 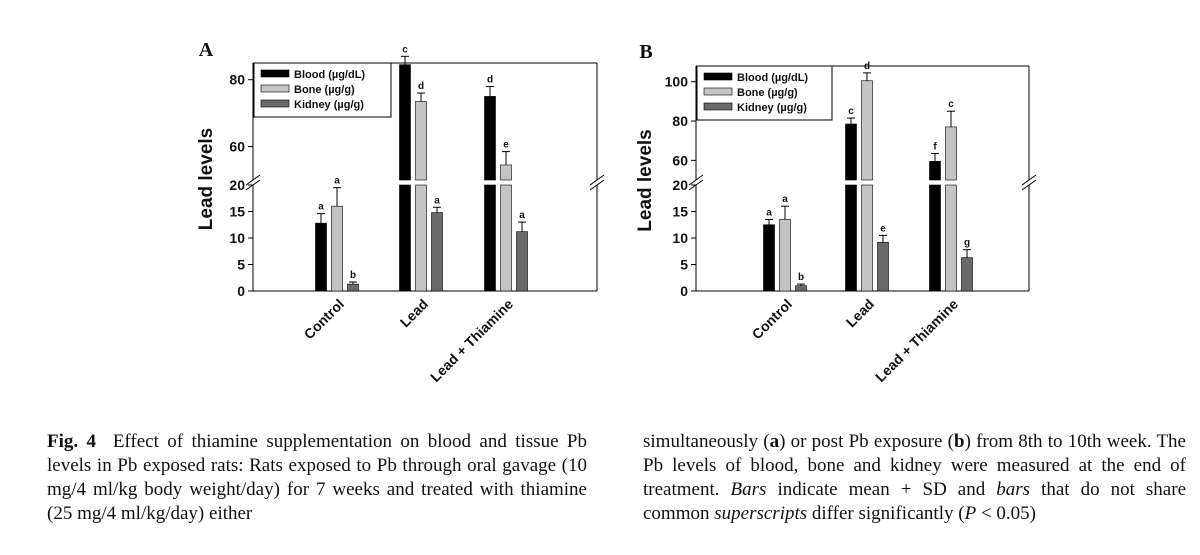 I want to click on caption-italic: superscripts, so click(x=761, y=513).